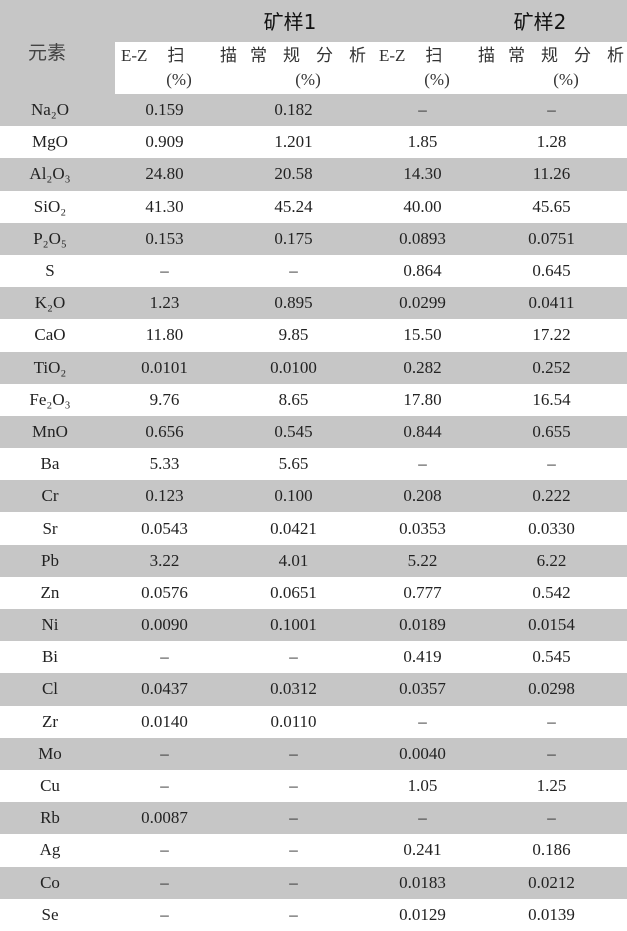 The height and width of the screenshot is (931, 627). I want to click on value-cell: 0.0299, so click(422, 303).